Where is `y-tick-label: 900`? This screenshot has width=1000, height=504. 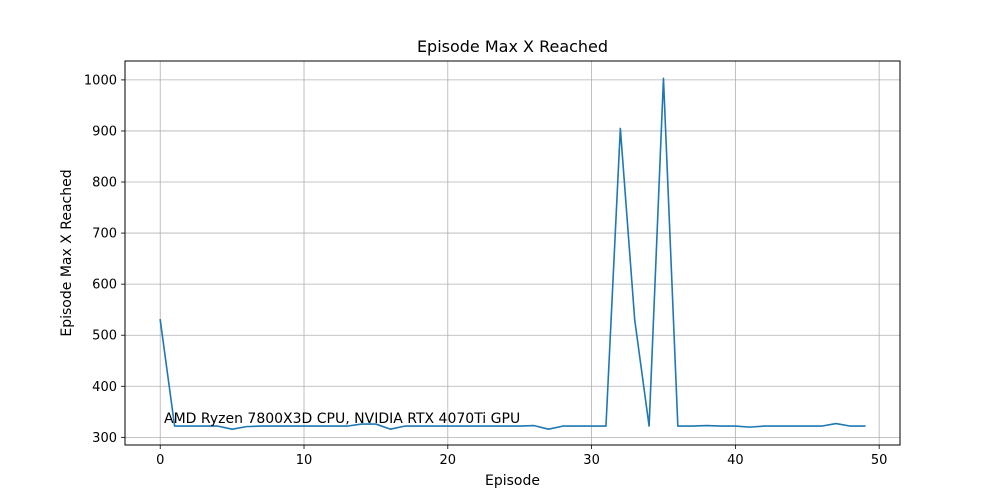 y-tick-label: 900 is located at coordinates (104, 131).